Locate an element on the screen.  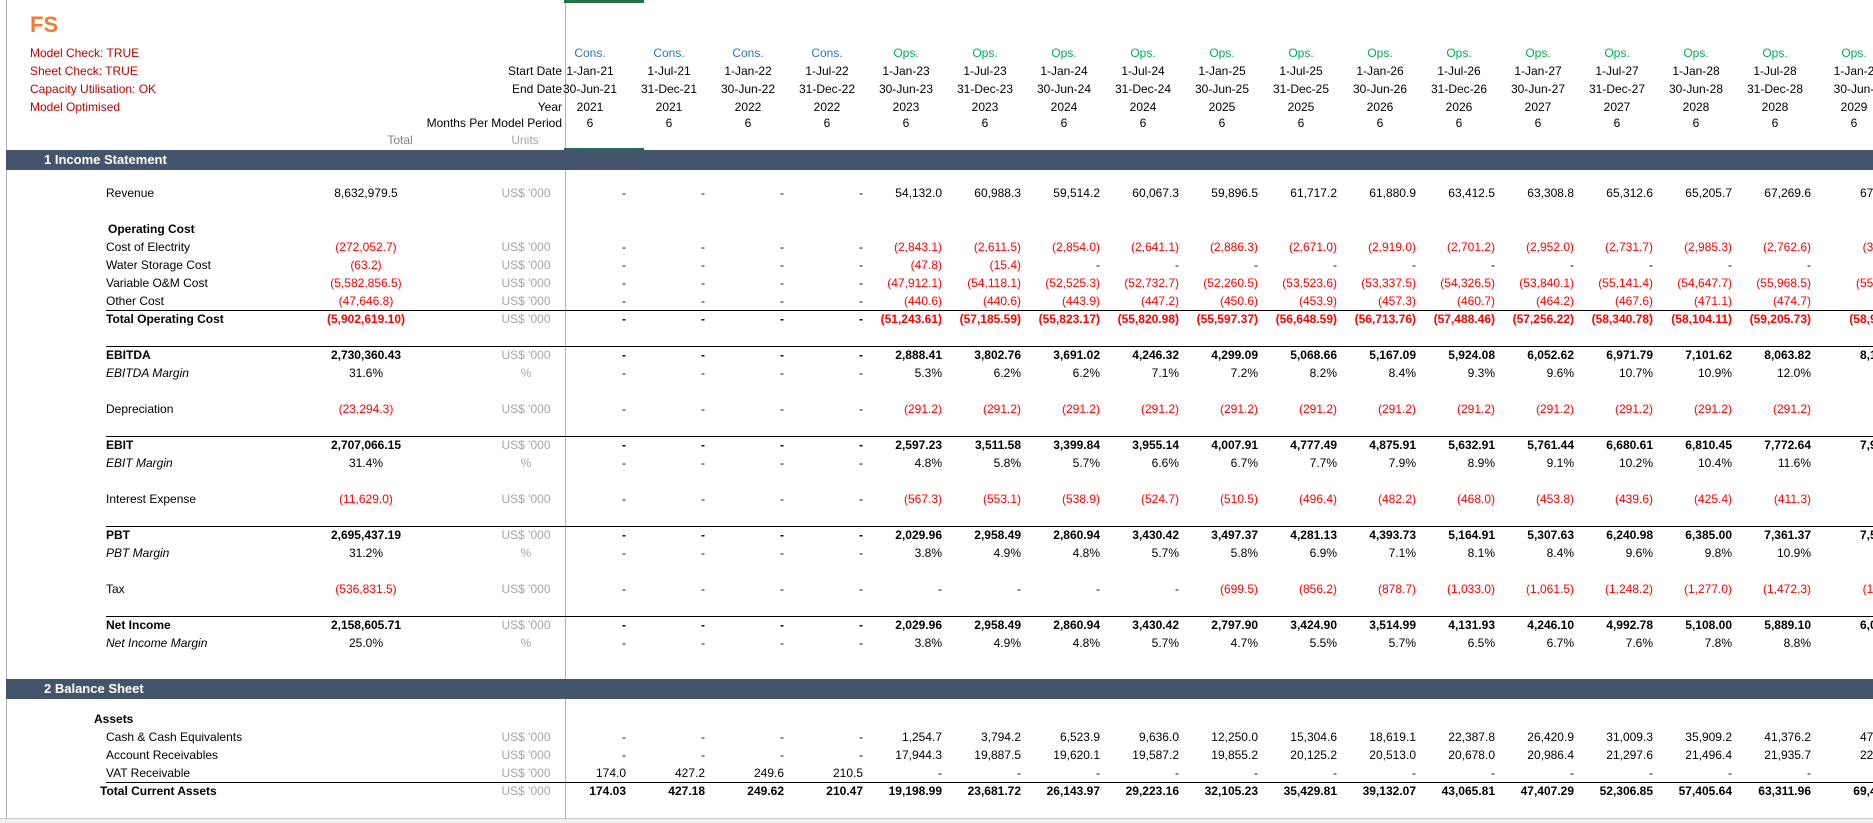
cell-cash-12: 26,420.9 is located at coordinates (1550, 737).